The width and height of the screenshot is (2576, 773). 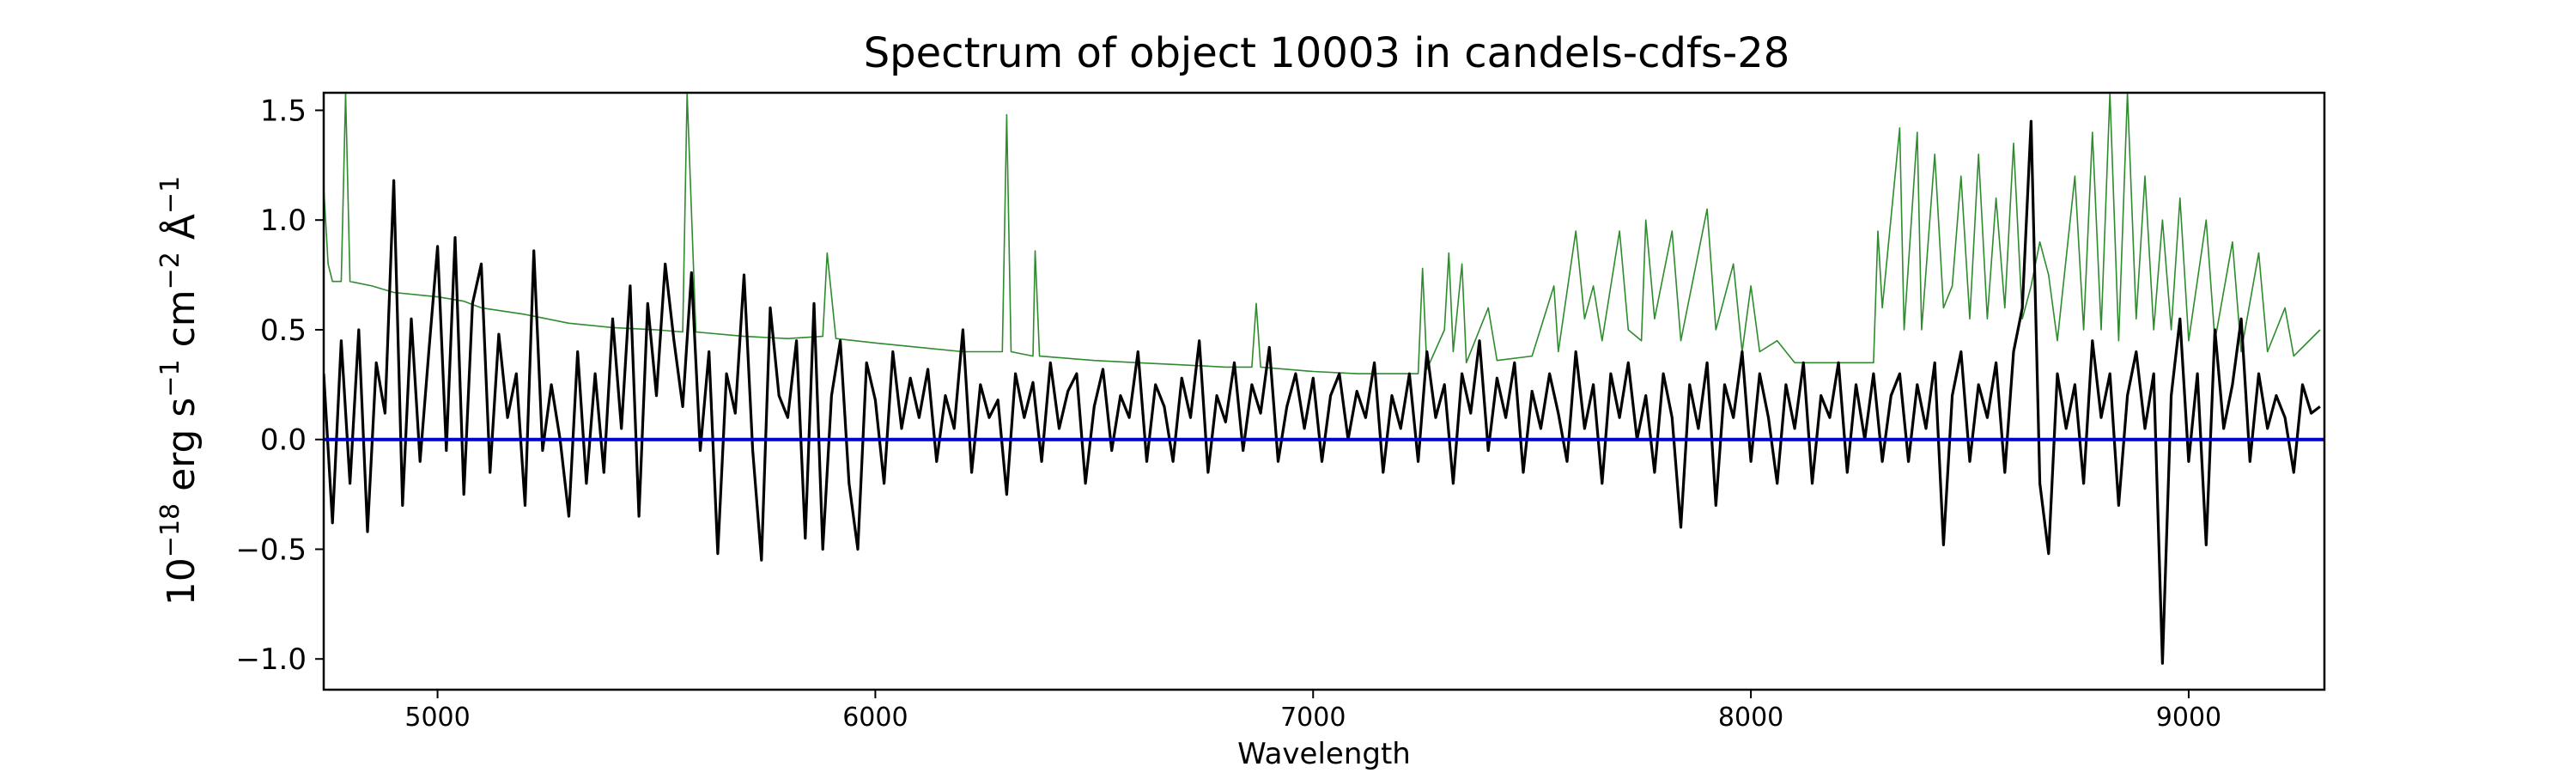 What do you see at coordinates (283, 111) in the screenshot?
I see `y-tick-label: 1.5` at bounding box center [283, 111].